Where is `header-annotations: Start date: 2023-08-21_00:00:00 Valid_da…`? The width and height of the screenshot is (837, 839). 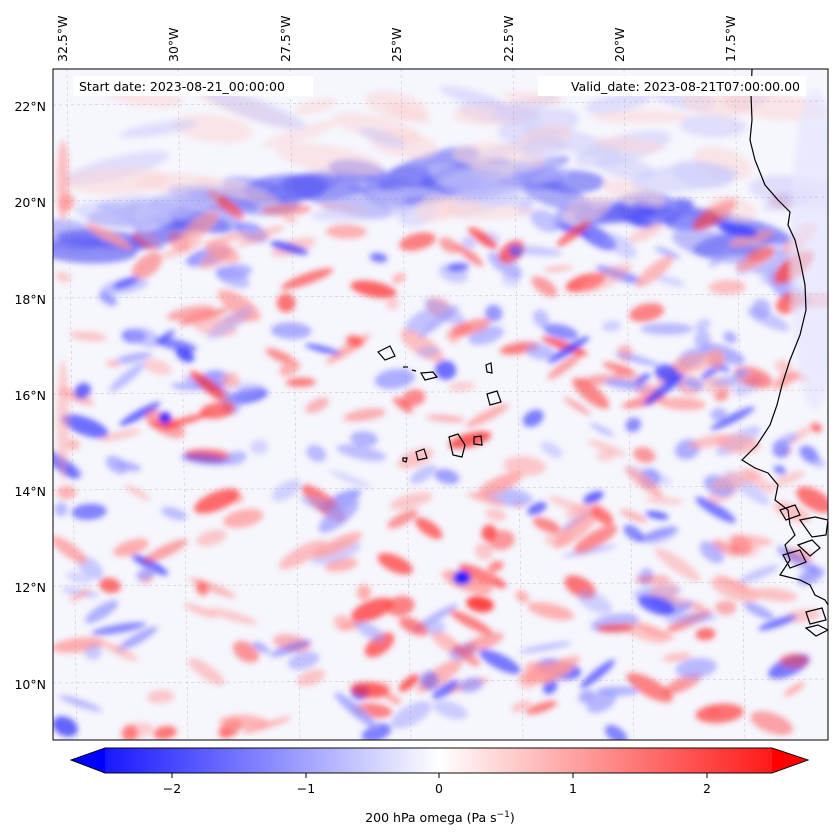 header-annotations: Start date: 2023-08-21_00:00:00 Valid_da… is located at coordinates (439, 86).